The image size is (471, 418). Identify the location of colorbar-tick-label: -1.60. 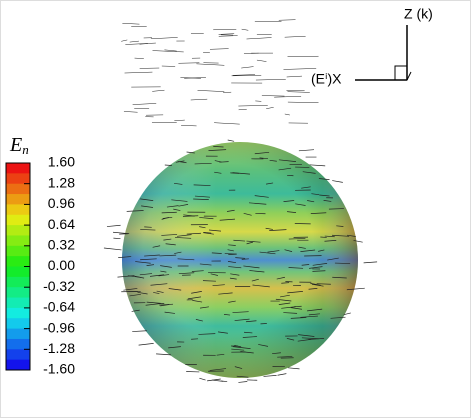
(59, 369).